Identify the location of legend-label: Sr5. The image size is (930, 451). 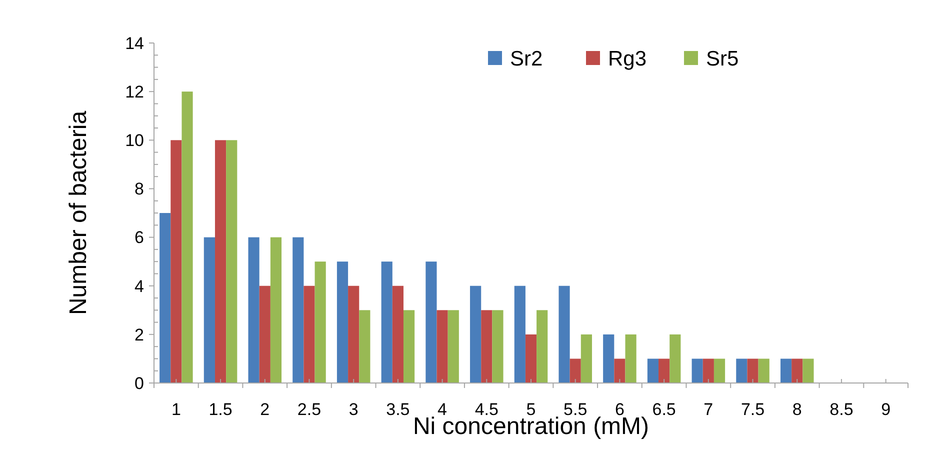
(722, 58).